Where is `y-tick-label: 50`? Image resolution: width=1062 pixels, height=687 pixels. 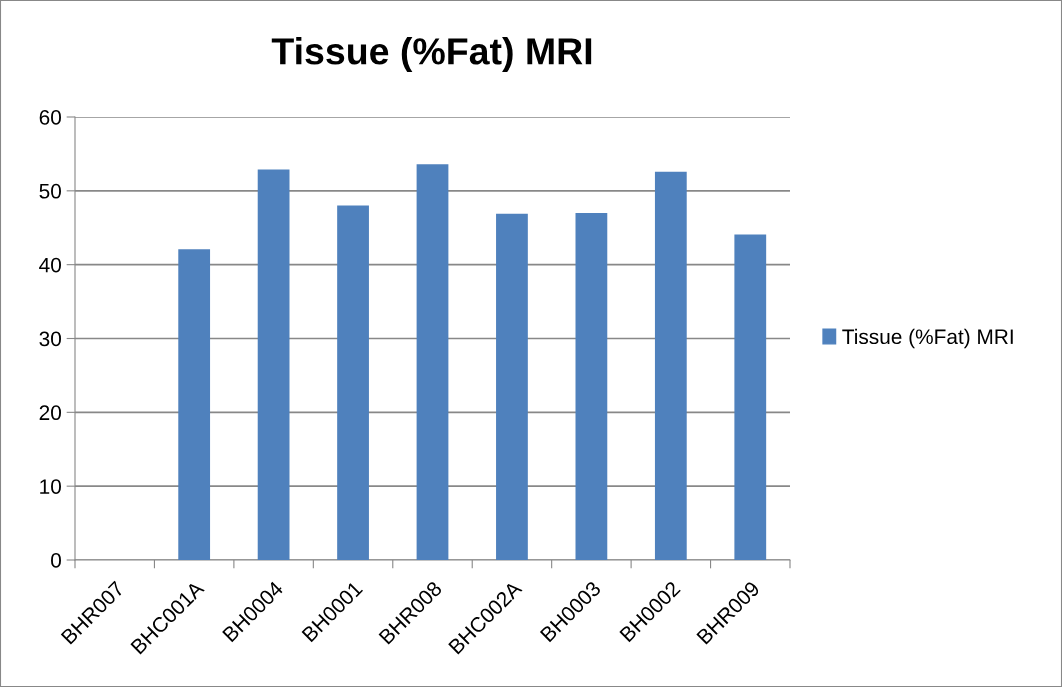 y-tick-label: 50 is located at coordinates (50, 191).